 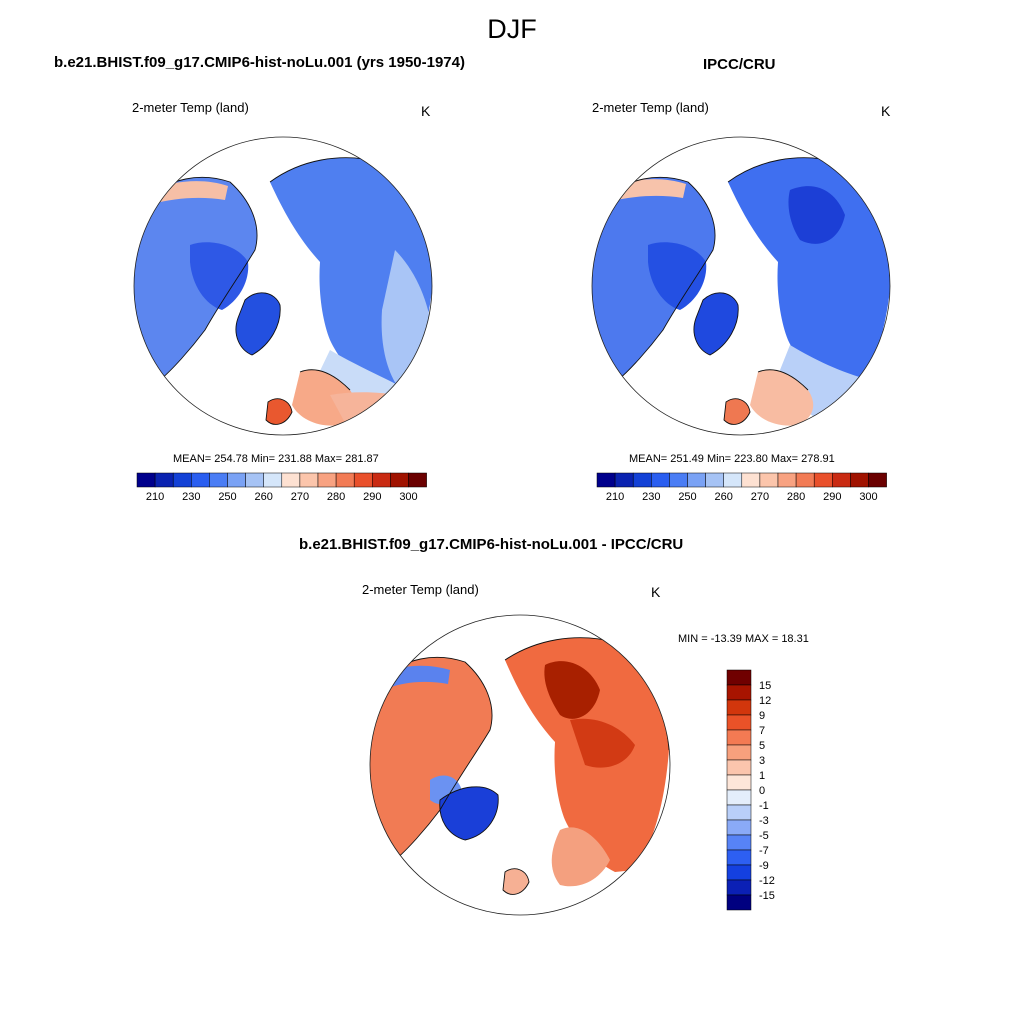 I want to click on model-colorbar-tick-label: 230, so click(x=191, y=497).